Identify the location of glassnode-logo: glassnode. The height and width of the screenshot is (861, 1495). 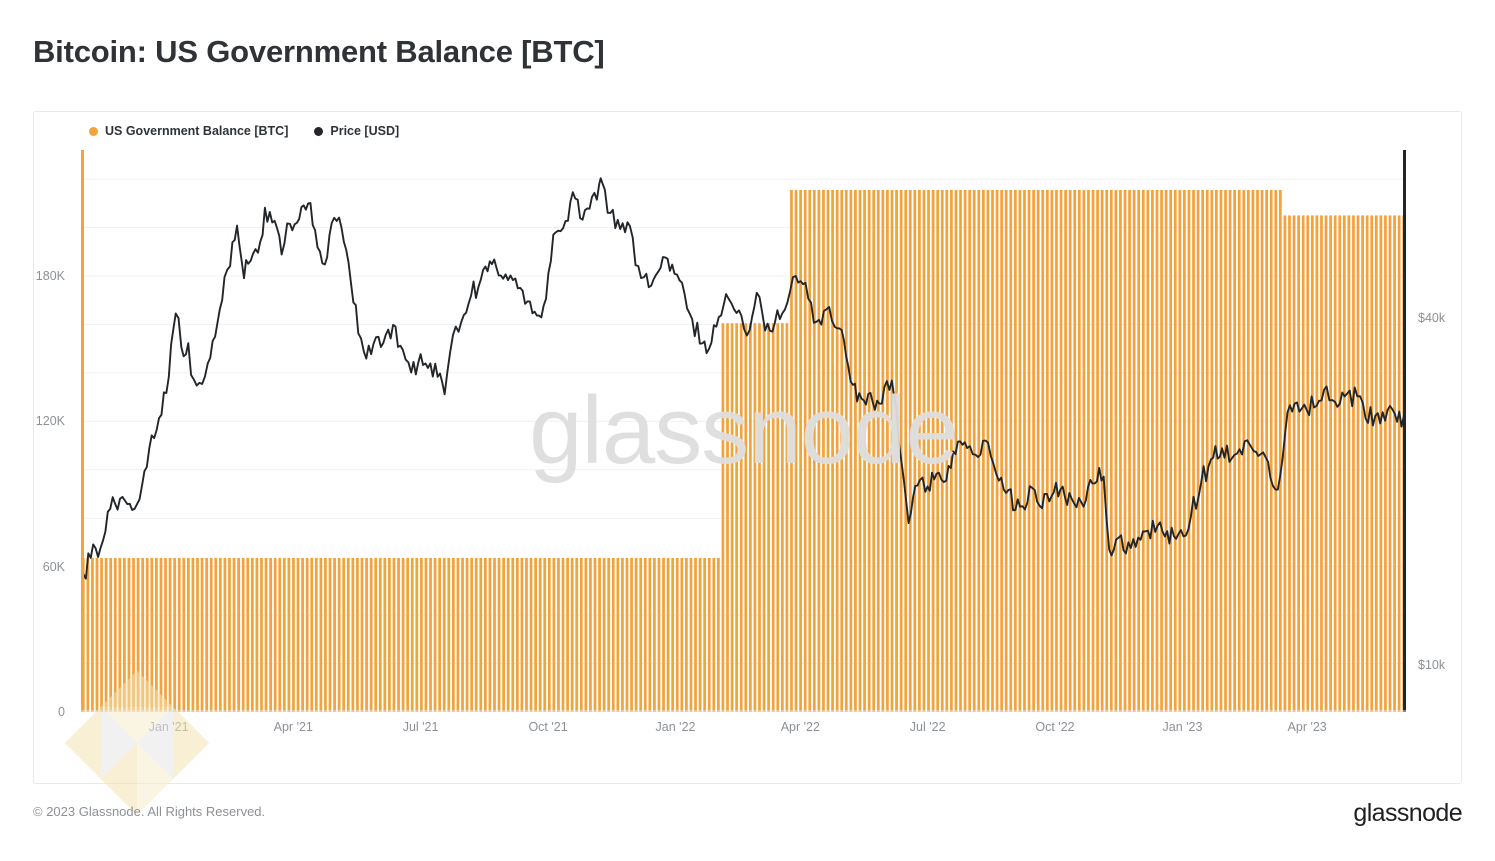
(1407, 813).